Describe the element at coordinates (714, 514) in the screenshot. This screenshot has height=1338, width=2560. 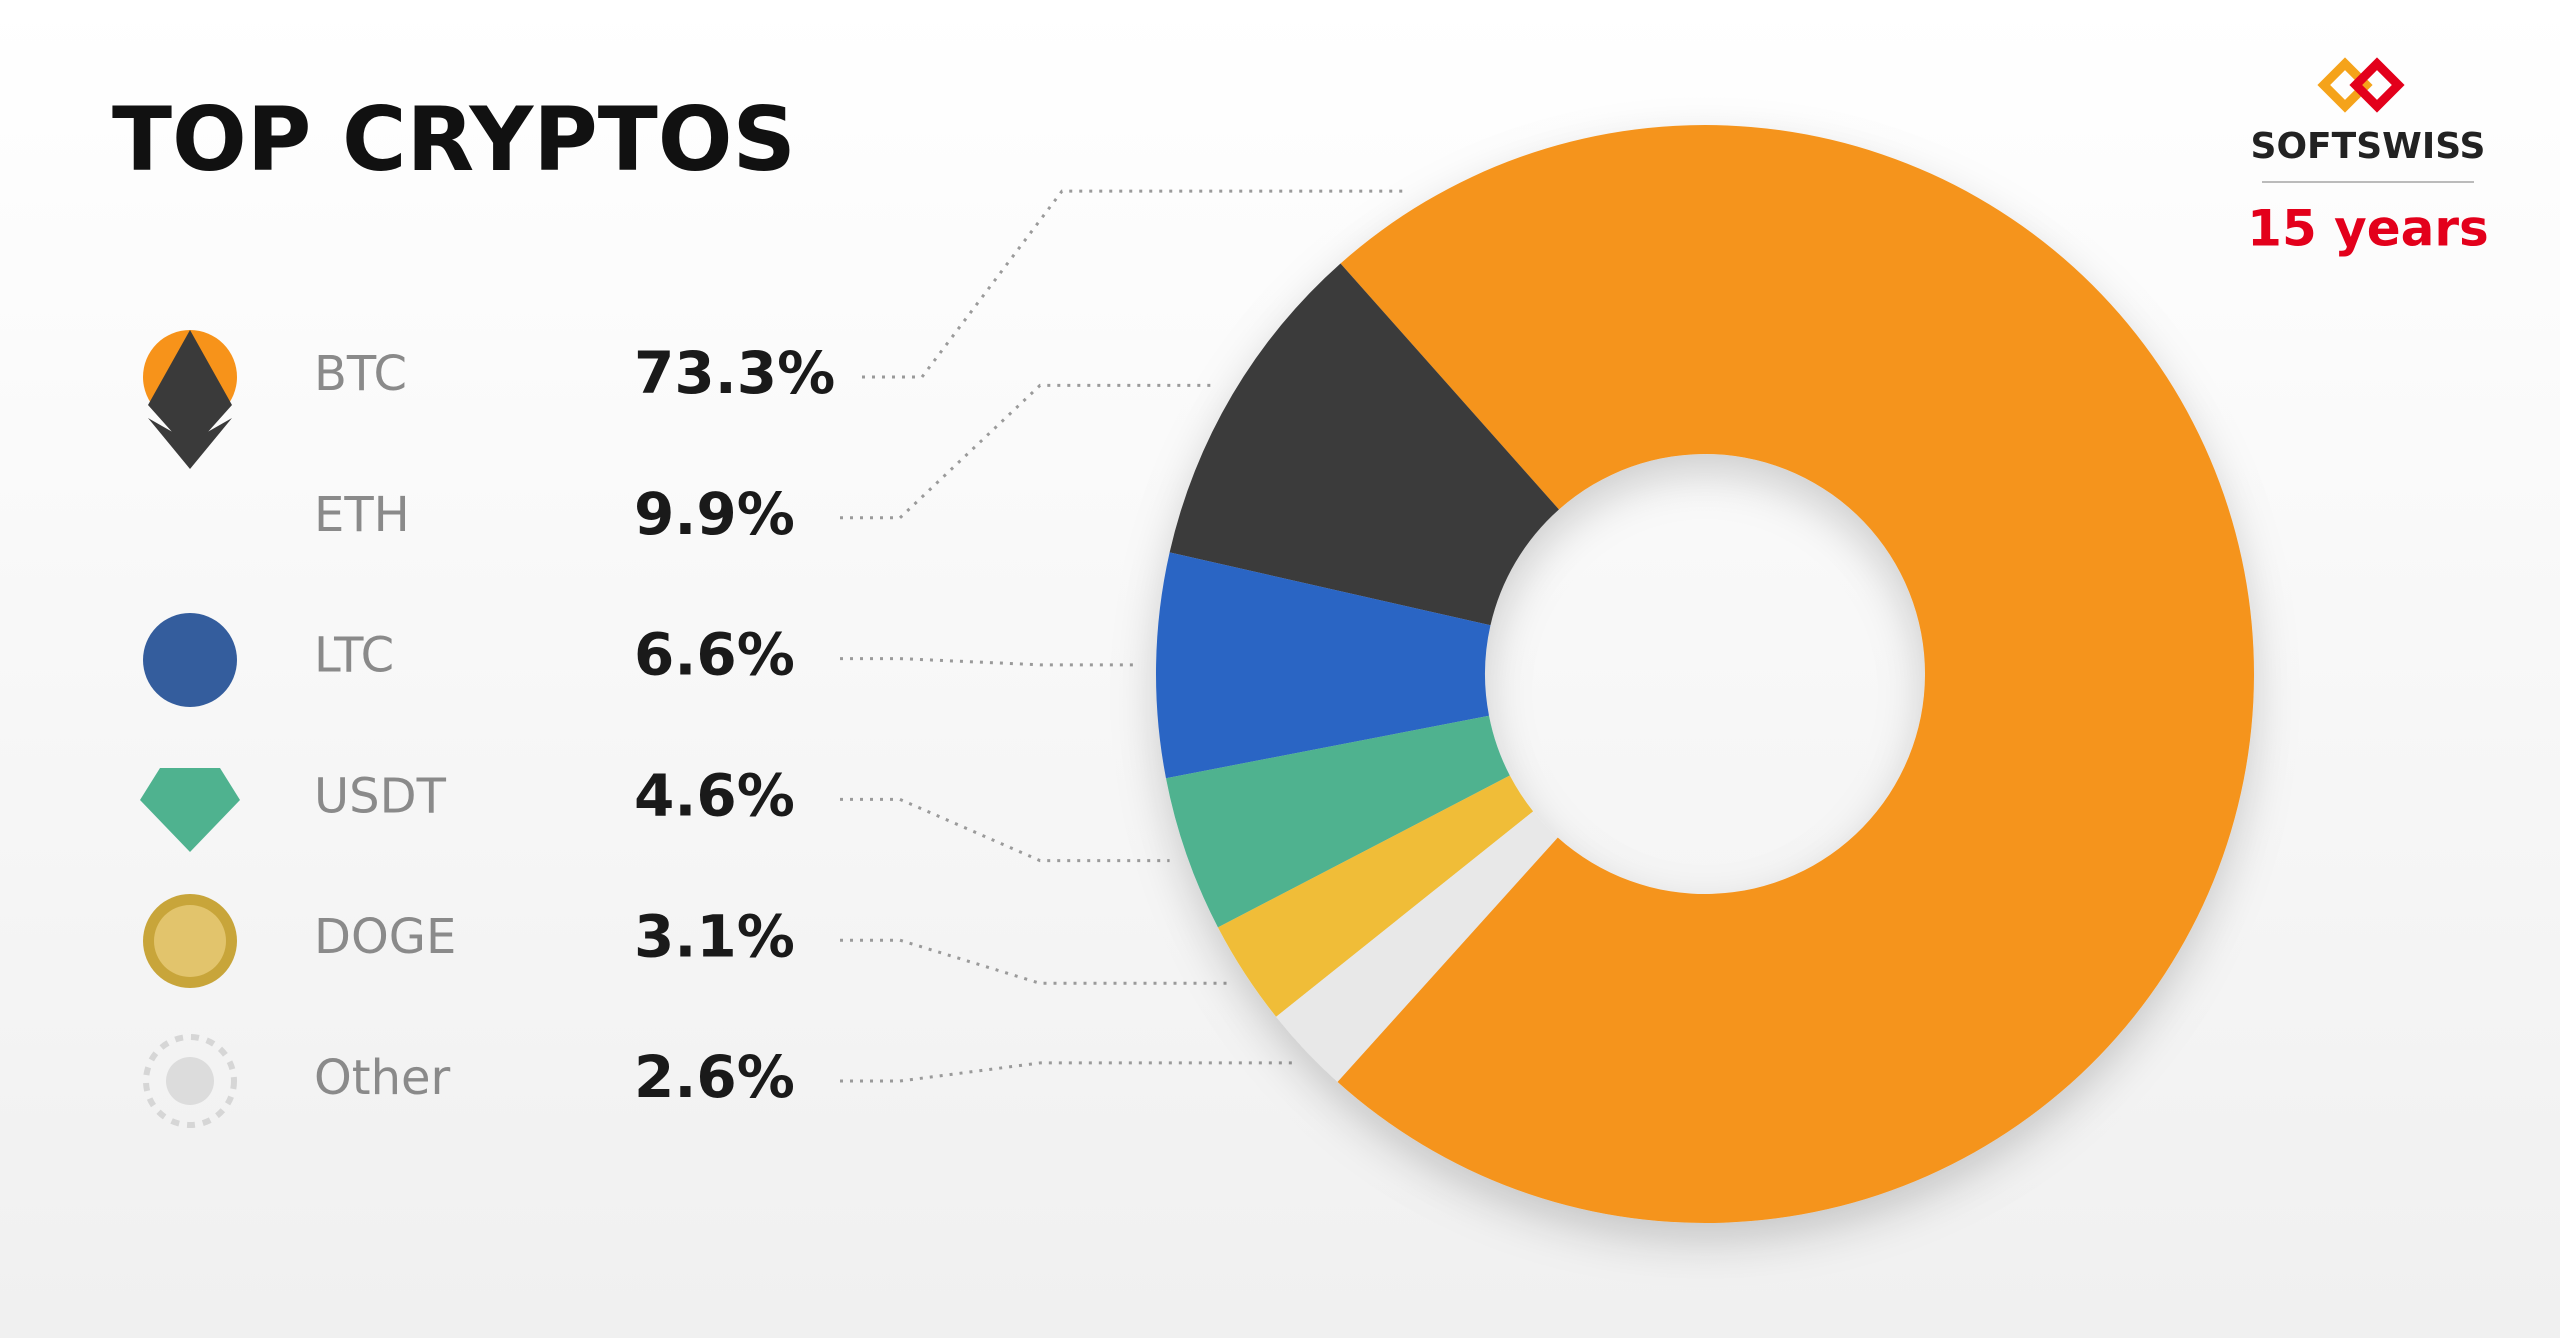
I see `value-label: 9.9%` at that location.